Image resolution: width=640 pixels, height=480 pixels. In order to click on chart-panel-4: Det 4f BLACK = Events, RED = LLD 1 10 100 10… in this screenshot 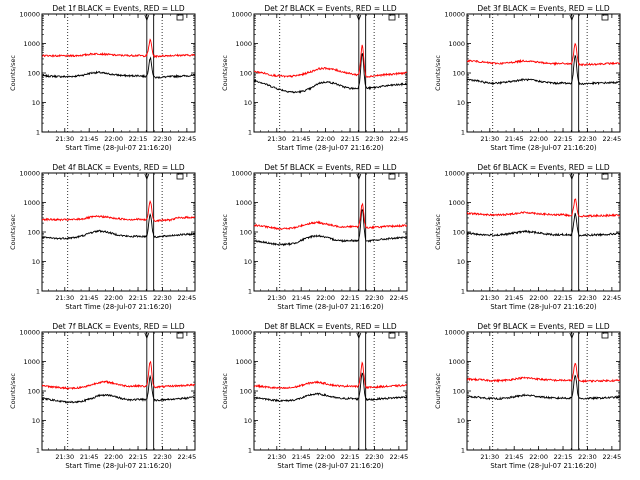, I will do `click(102, 237)`.